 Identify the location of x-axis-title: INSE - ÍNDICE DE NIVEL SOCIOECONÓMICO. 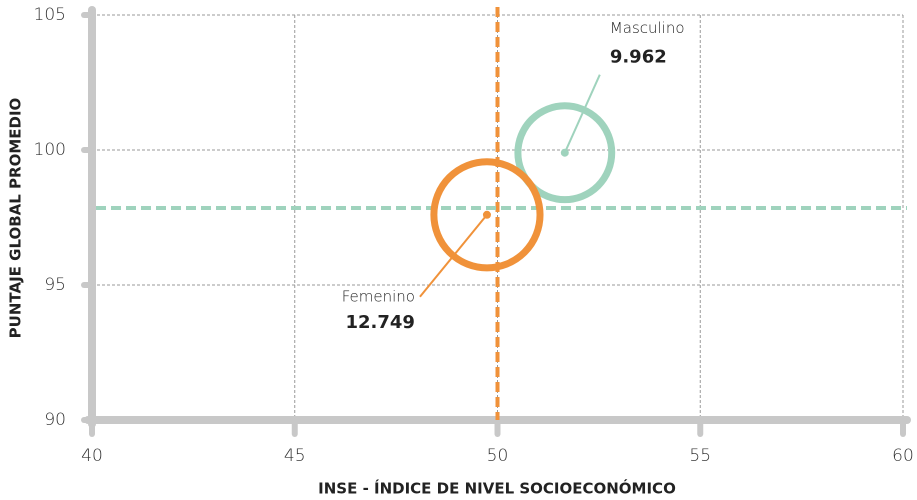
(497, 488).